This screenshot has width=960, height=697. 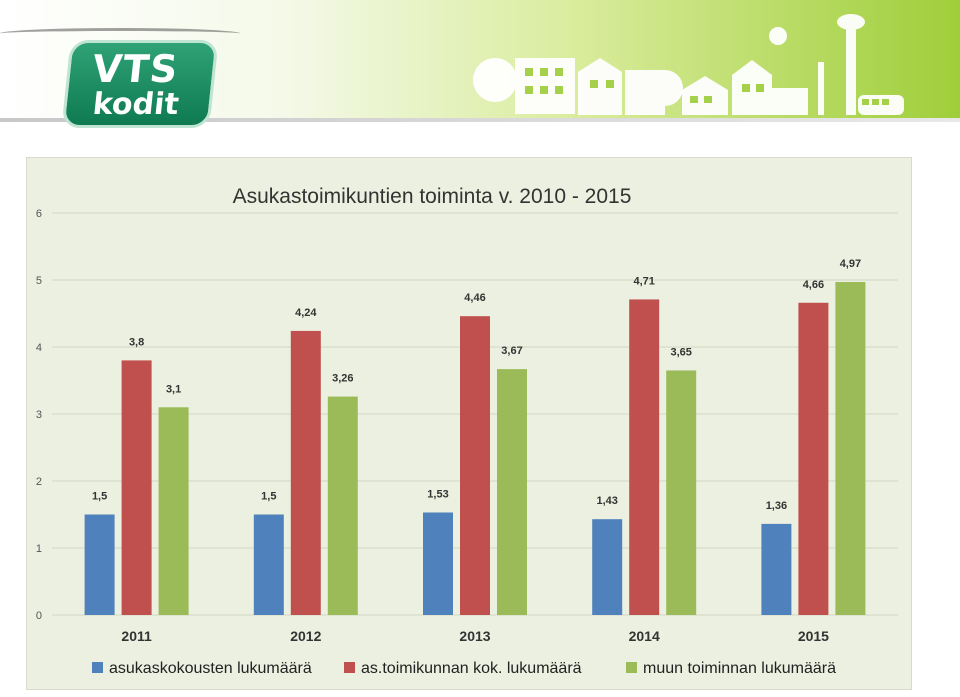 What do you see at coordinates (342, 379) in the screenshot?
I see `data-label: 3,26` at bounding box center [342, 379].